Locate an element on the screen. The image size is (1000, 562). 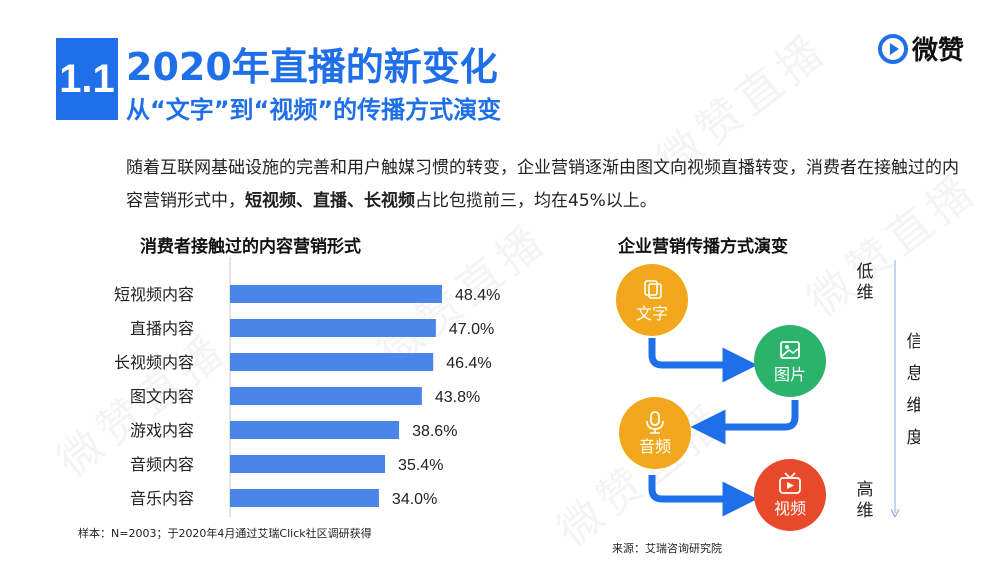
axis-label-middle: 维 is located at coordinates (914, 406).